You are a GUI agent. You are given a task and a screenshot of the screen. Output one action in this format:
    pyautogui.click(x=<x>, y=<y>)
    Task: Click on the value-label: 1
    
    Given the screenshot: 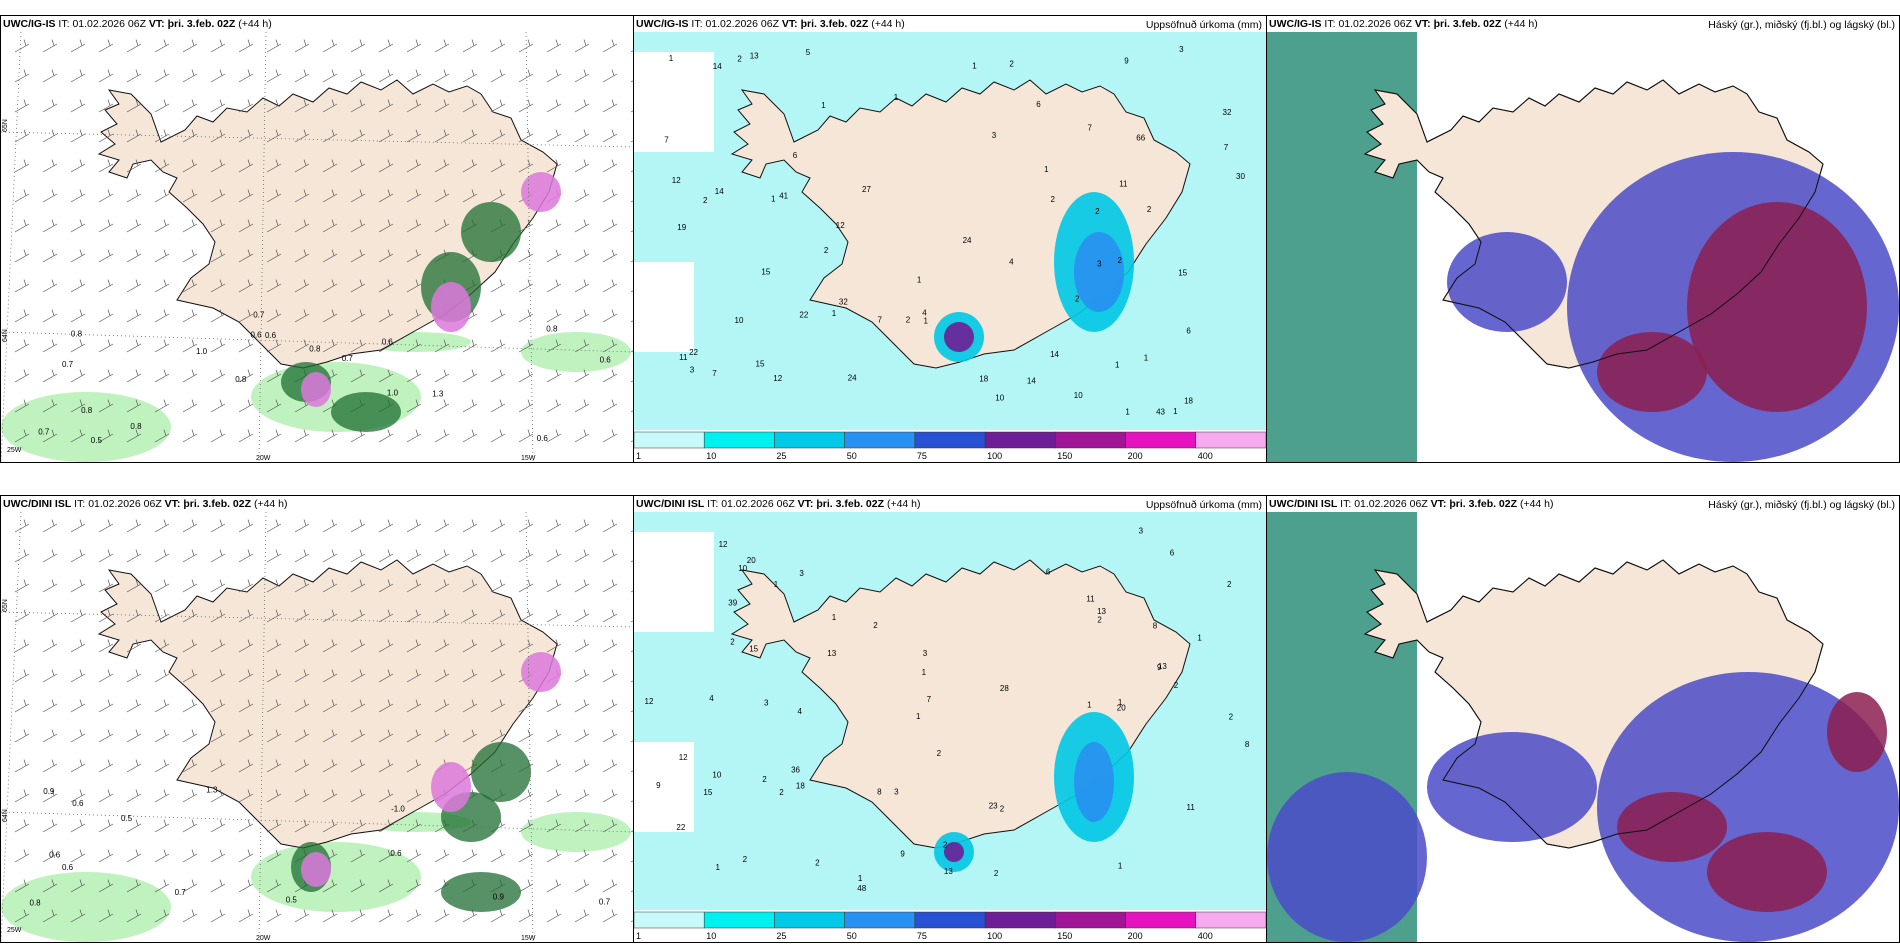 What is the action you would take?
    pyautogui.click(x=1175, y=411)
    